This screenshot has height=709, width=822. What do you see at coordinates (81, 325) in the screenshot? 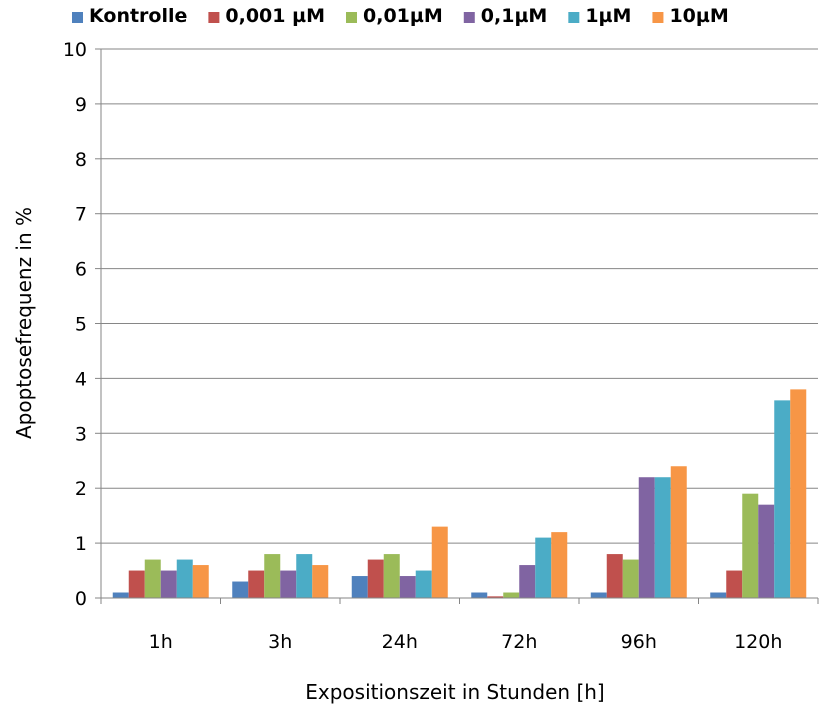
I see `y-tick-label: 5` at bounding box center [81, 325].